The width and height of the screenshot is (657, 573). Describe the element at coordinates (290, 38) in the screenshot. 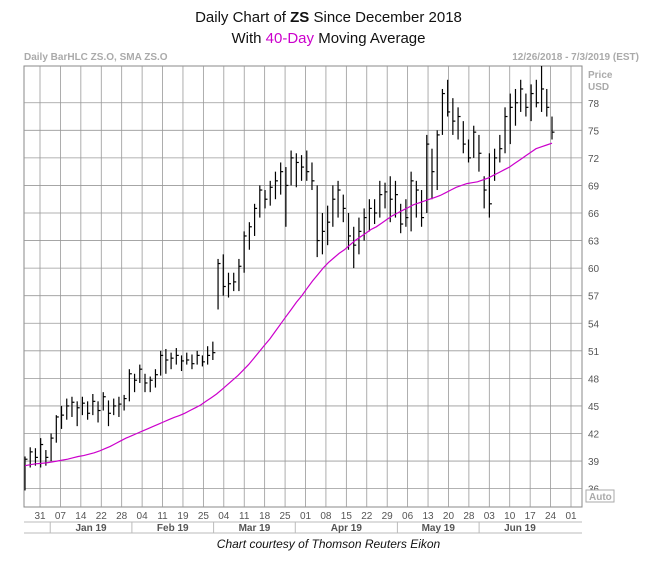

I see `title-highlight: 40-Day` at that location.